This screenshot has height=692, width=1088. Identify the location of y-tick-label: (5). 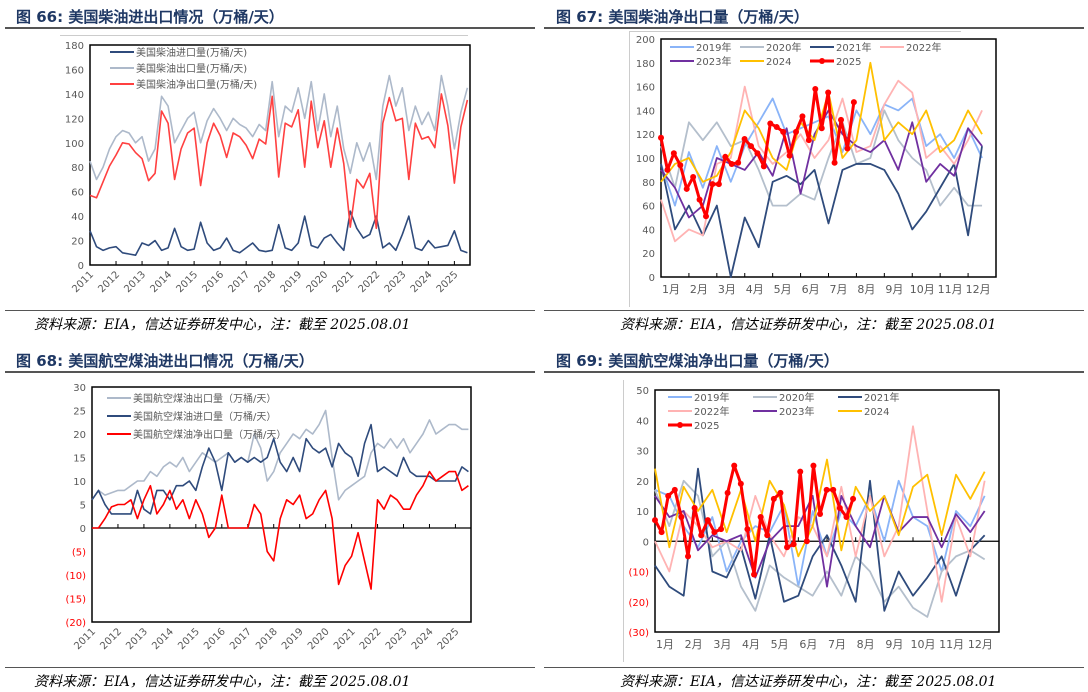
(79, 553).